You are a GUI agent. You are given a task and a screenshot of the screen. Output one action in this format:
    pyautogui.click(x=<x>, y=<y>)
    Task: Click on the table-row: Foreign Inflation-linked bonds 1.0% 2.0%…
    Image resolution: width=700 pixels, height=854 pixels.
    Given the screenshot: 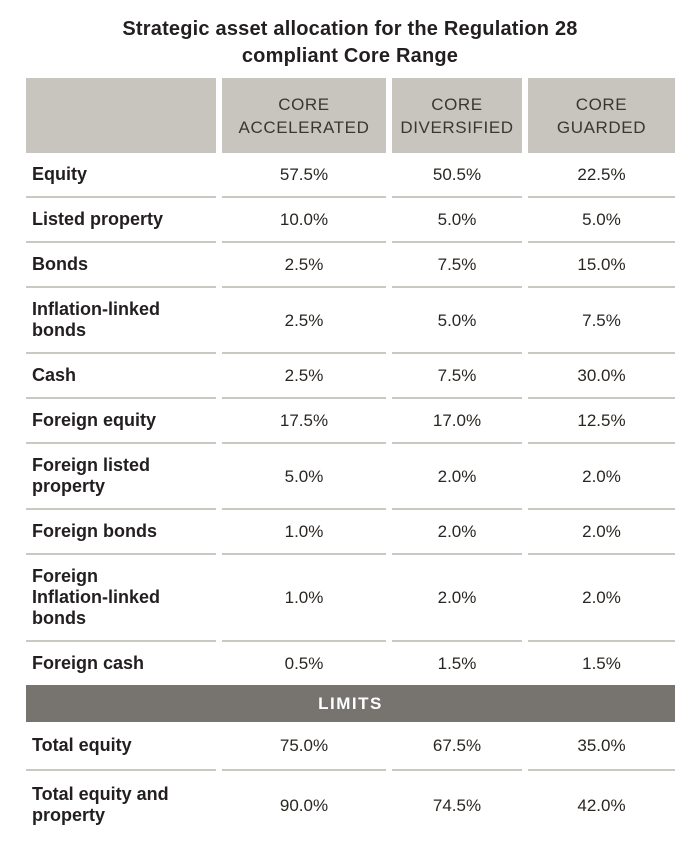 What is the action you would take?
    pyautogui.click(x=350, y=598)
    